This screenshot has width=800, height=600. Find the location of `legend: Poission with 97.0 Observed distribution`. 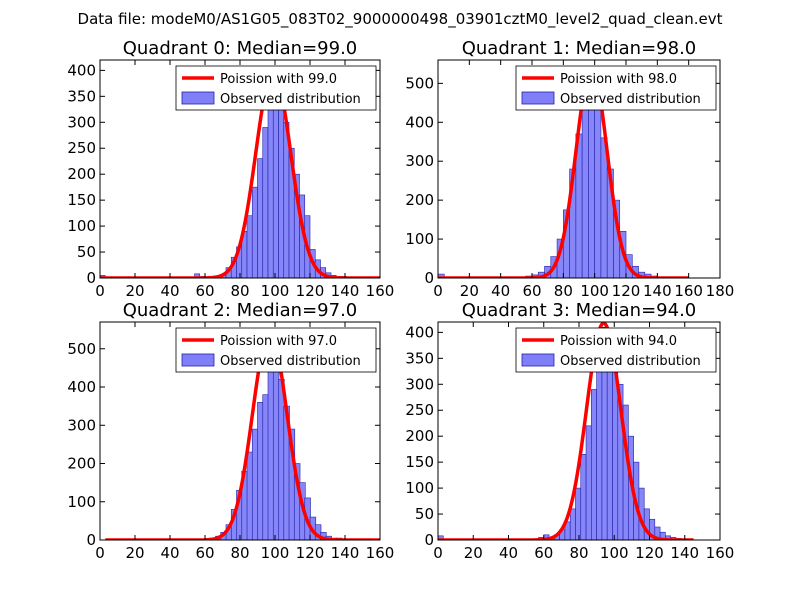

legend: Poission with 97.0 Observed distribution is located at coordinates (276, 350).